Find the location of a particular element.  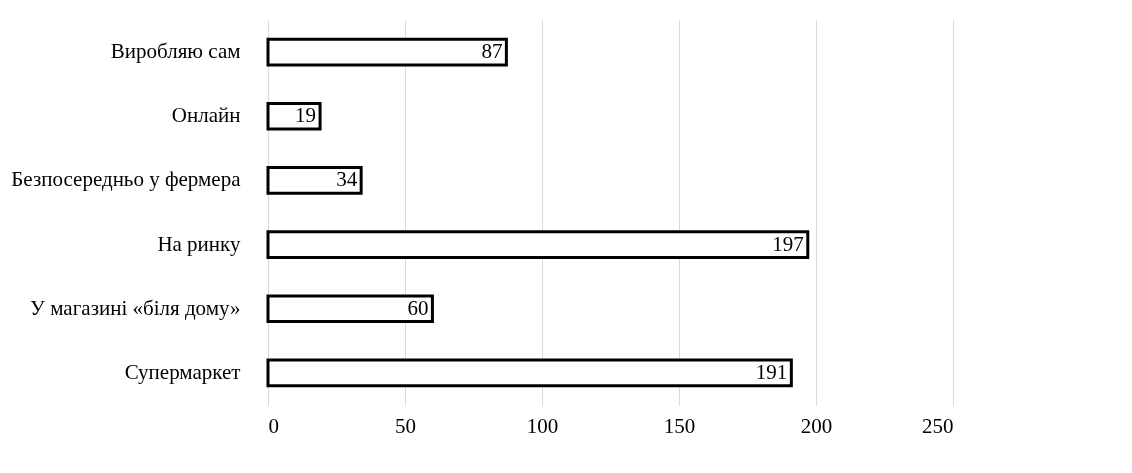

data-label: 60 is located at coordinates (418, 307).